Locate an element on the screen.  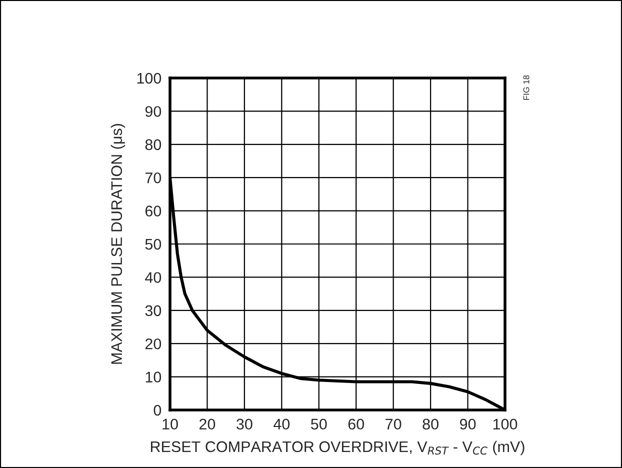
x-tick-label: 70 is located at coordinates (394, 424).